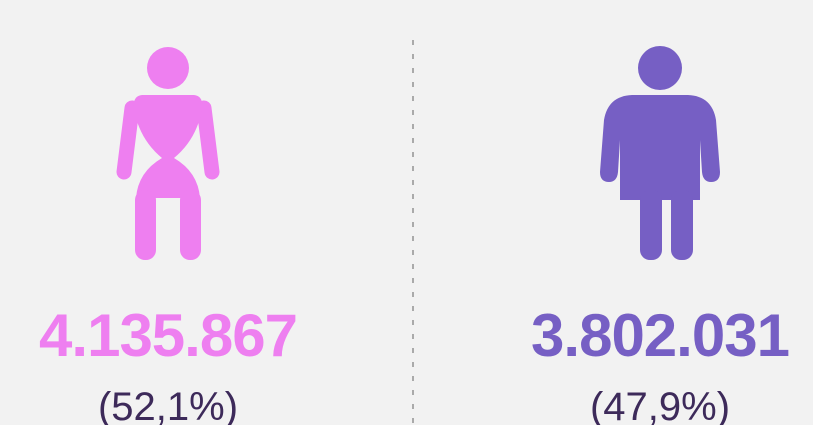  What do you see at coordinates (168, 153) in the screenshot?
I see `female-icon` at bounding box center [168, 153].